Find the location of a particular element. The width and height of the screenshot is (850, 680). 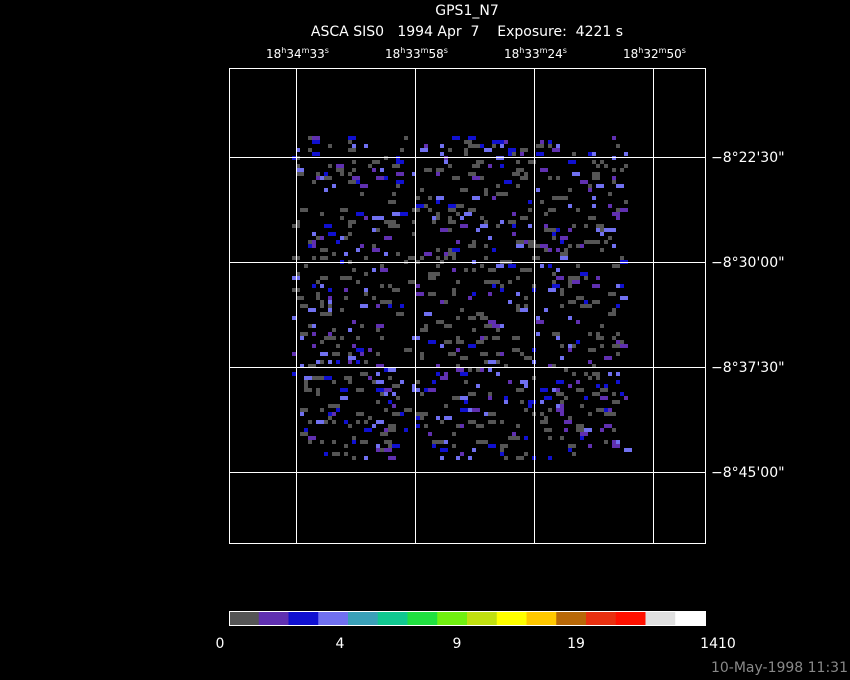

ra-label: 18h33m58s is located at coordinates (416, 53).